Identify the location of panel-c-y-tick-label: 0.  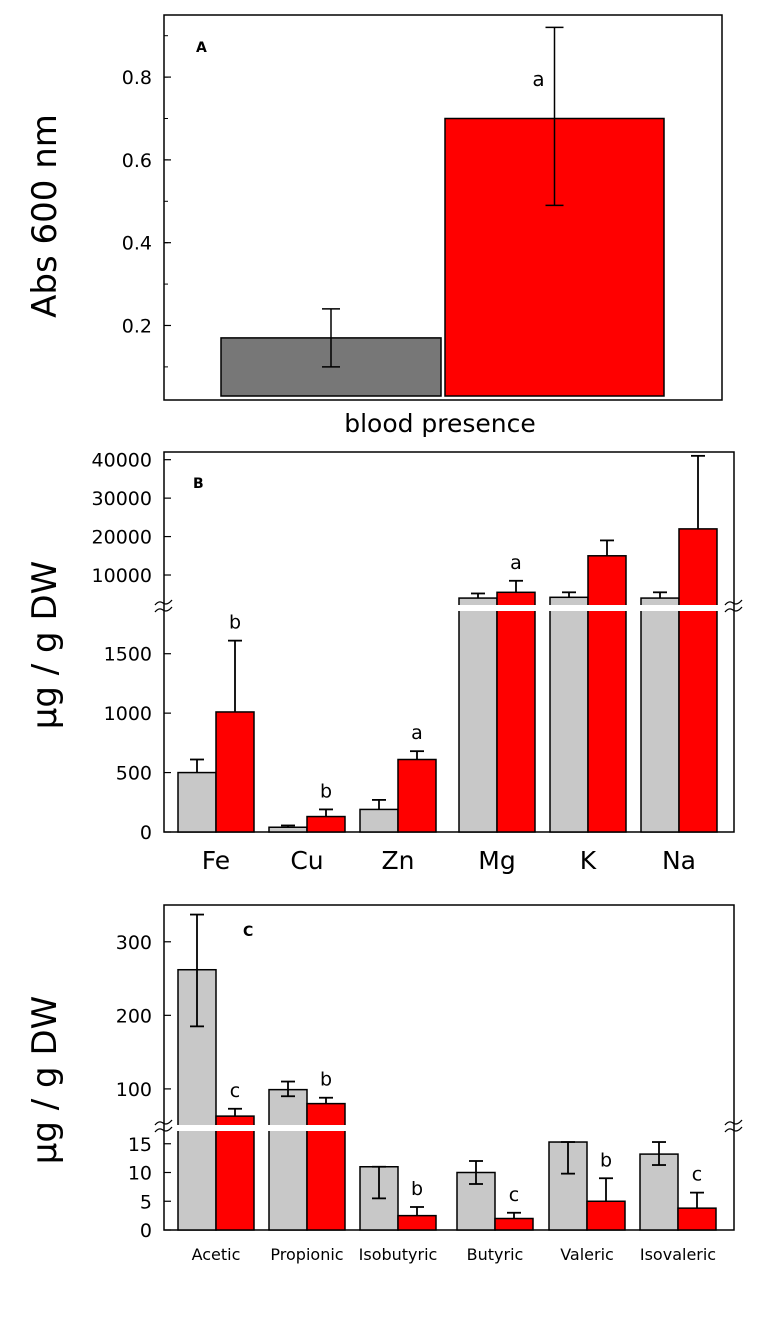
(146, 1231).